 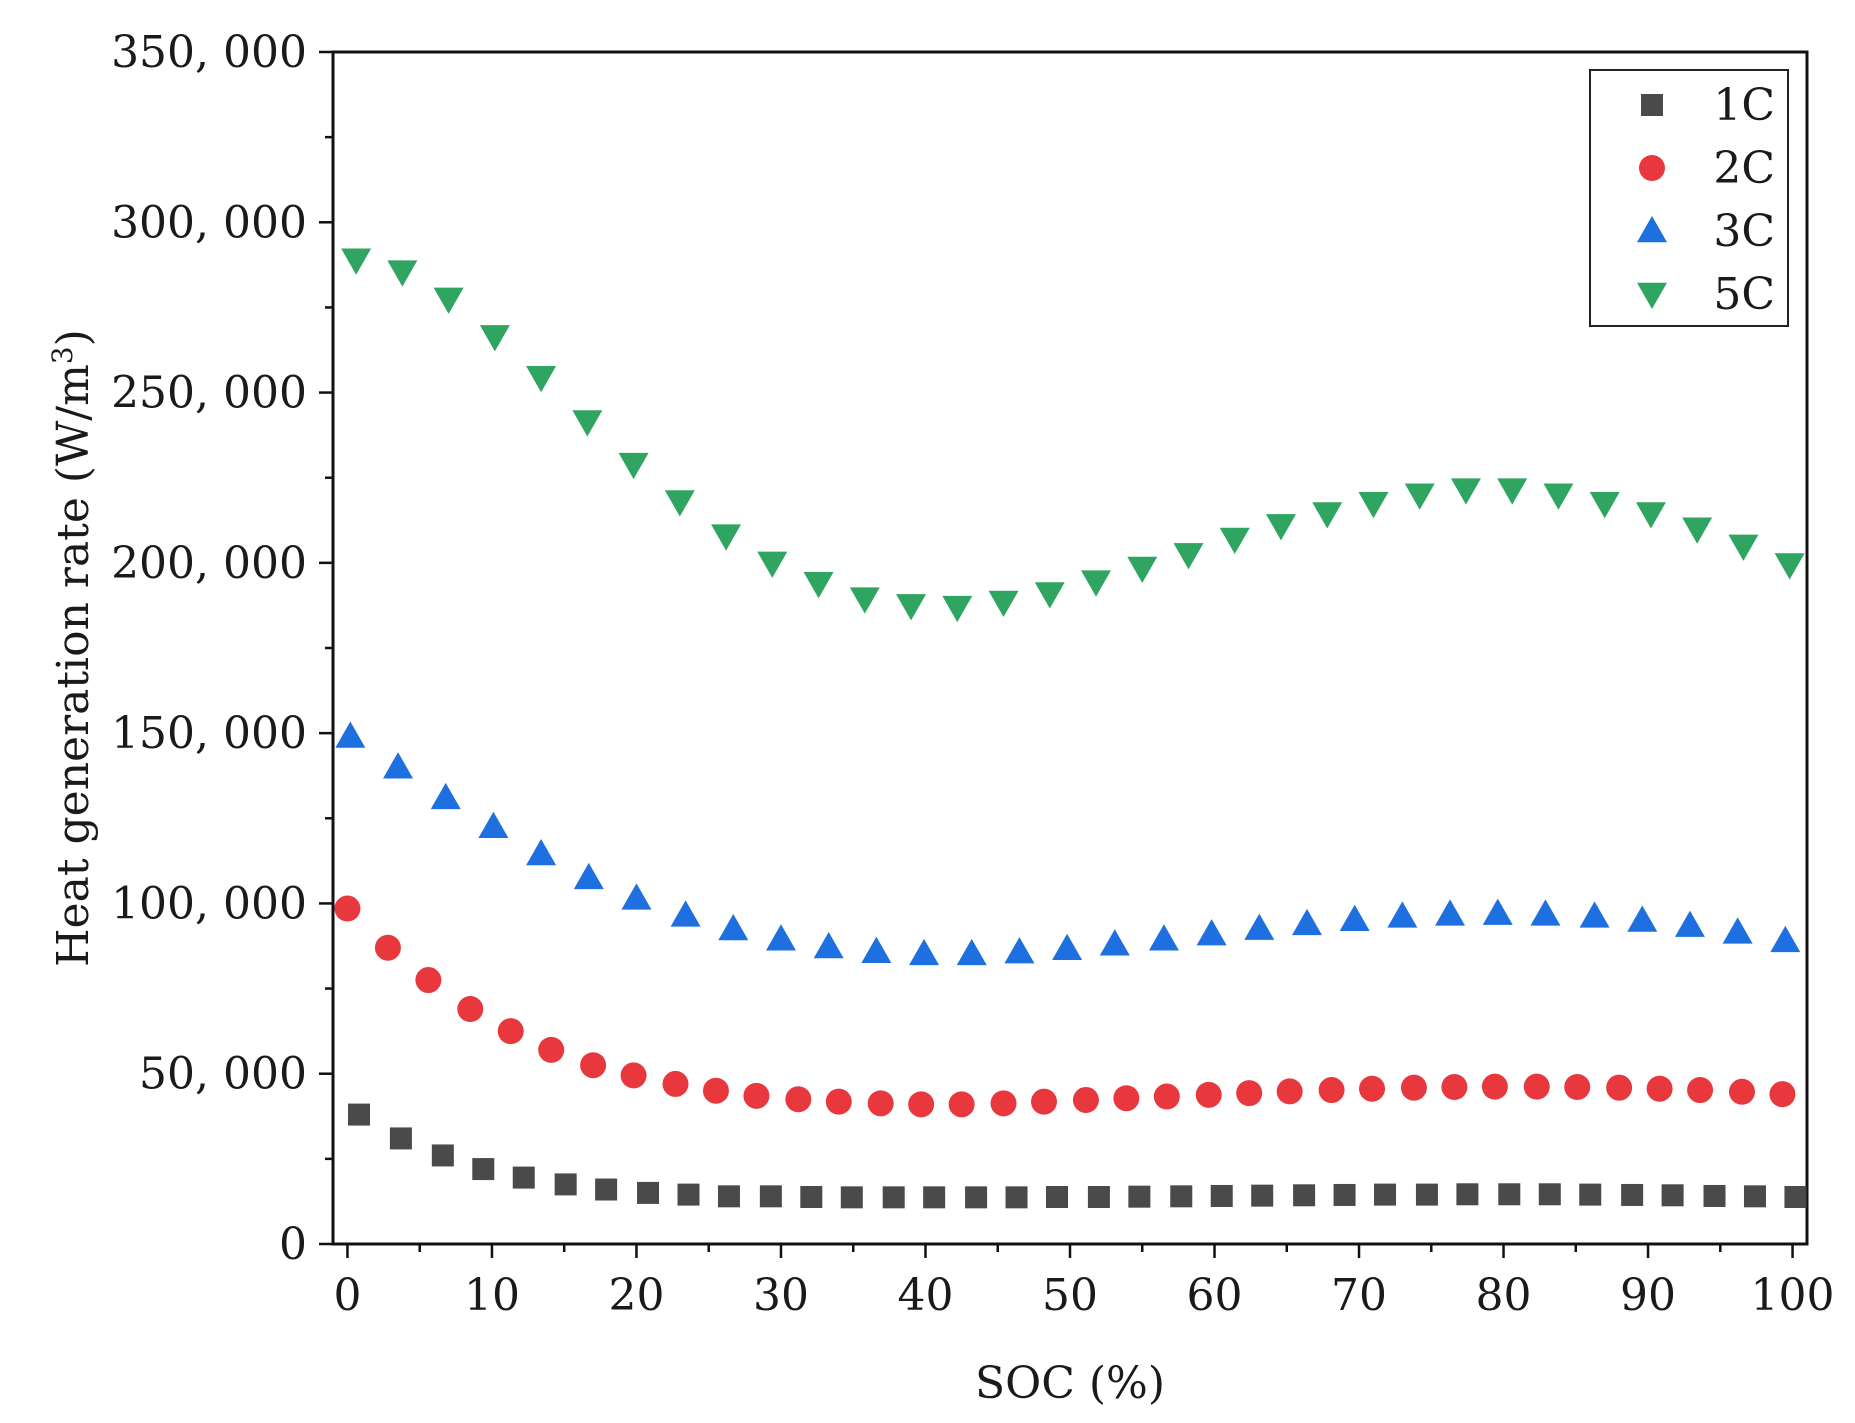 I want to click on series-1C, so click(x=1077, y=1156).